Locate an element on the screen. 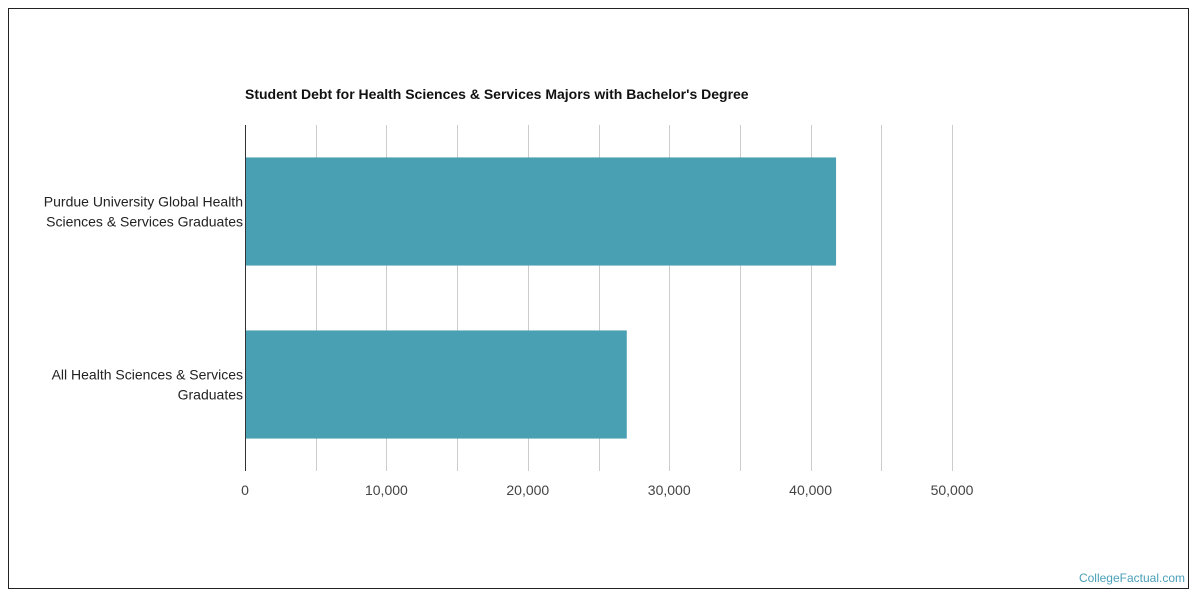 The width and height of the screenshot is (1200, 600). x-tick-label: 10,000 is located at coordinates (386, 490).